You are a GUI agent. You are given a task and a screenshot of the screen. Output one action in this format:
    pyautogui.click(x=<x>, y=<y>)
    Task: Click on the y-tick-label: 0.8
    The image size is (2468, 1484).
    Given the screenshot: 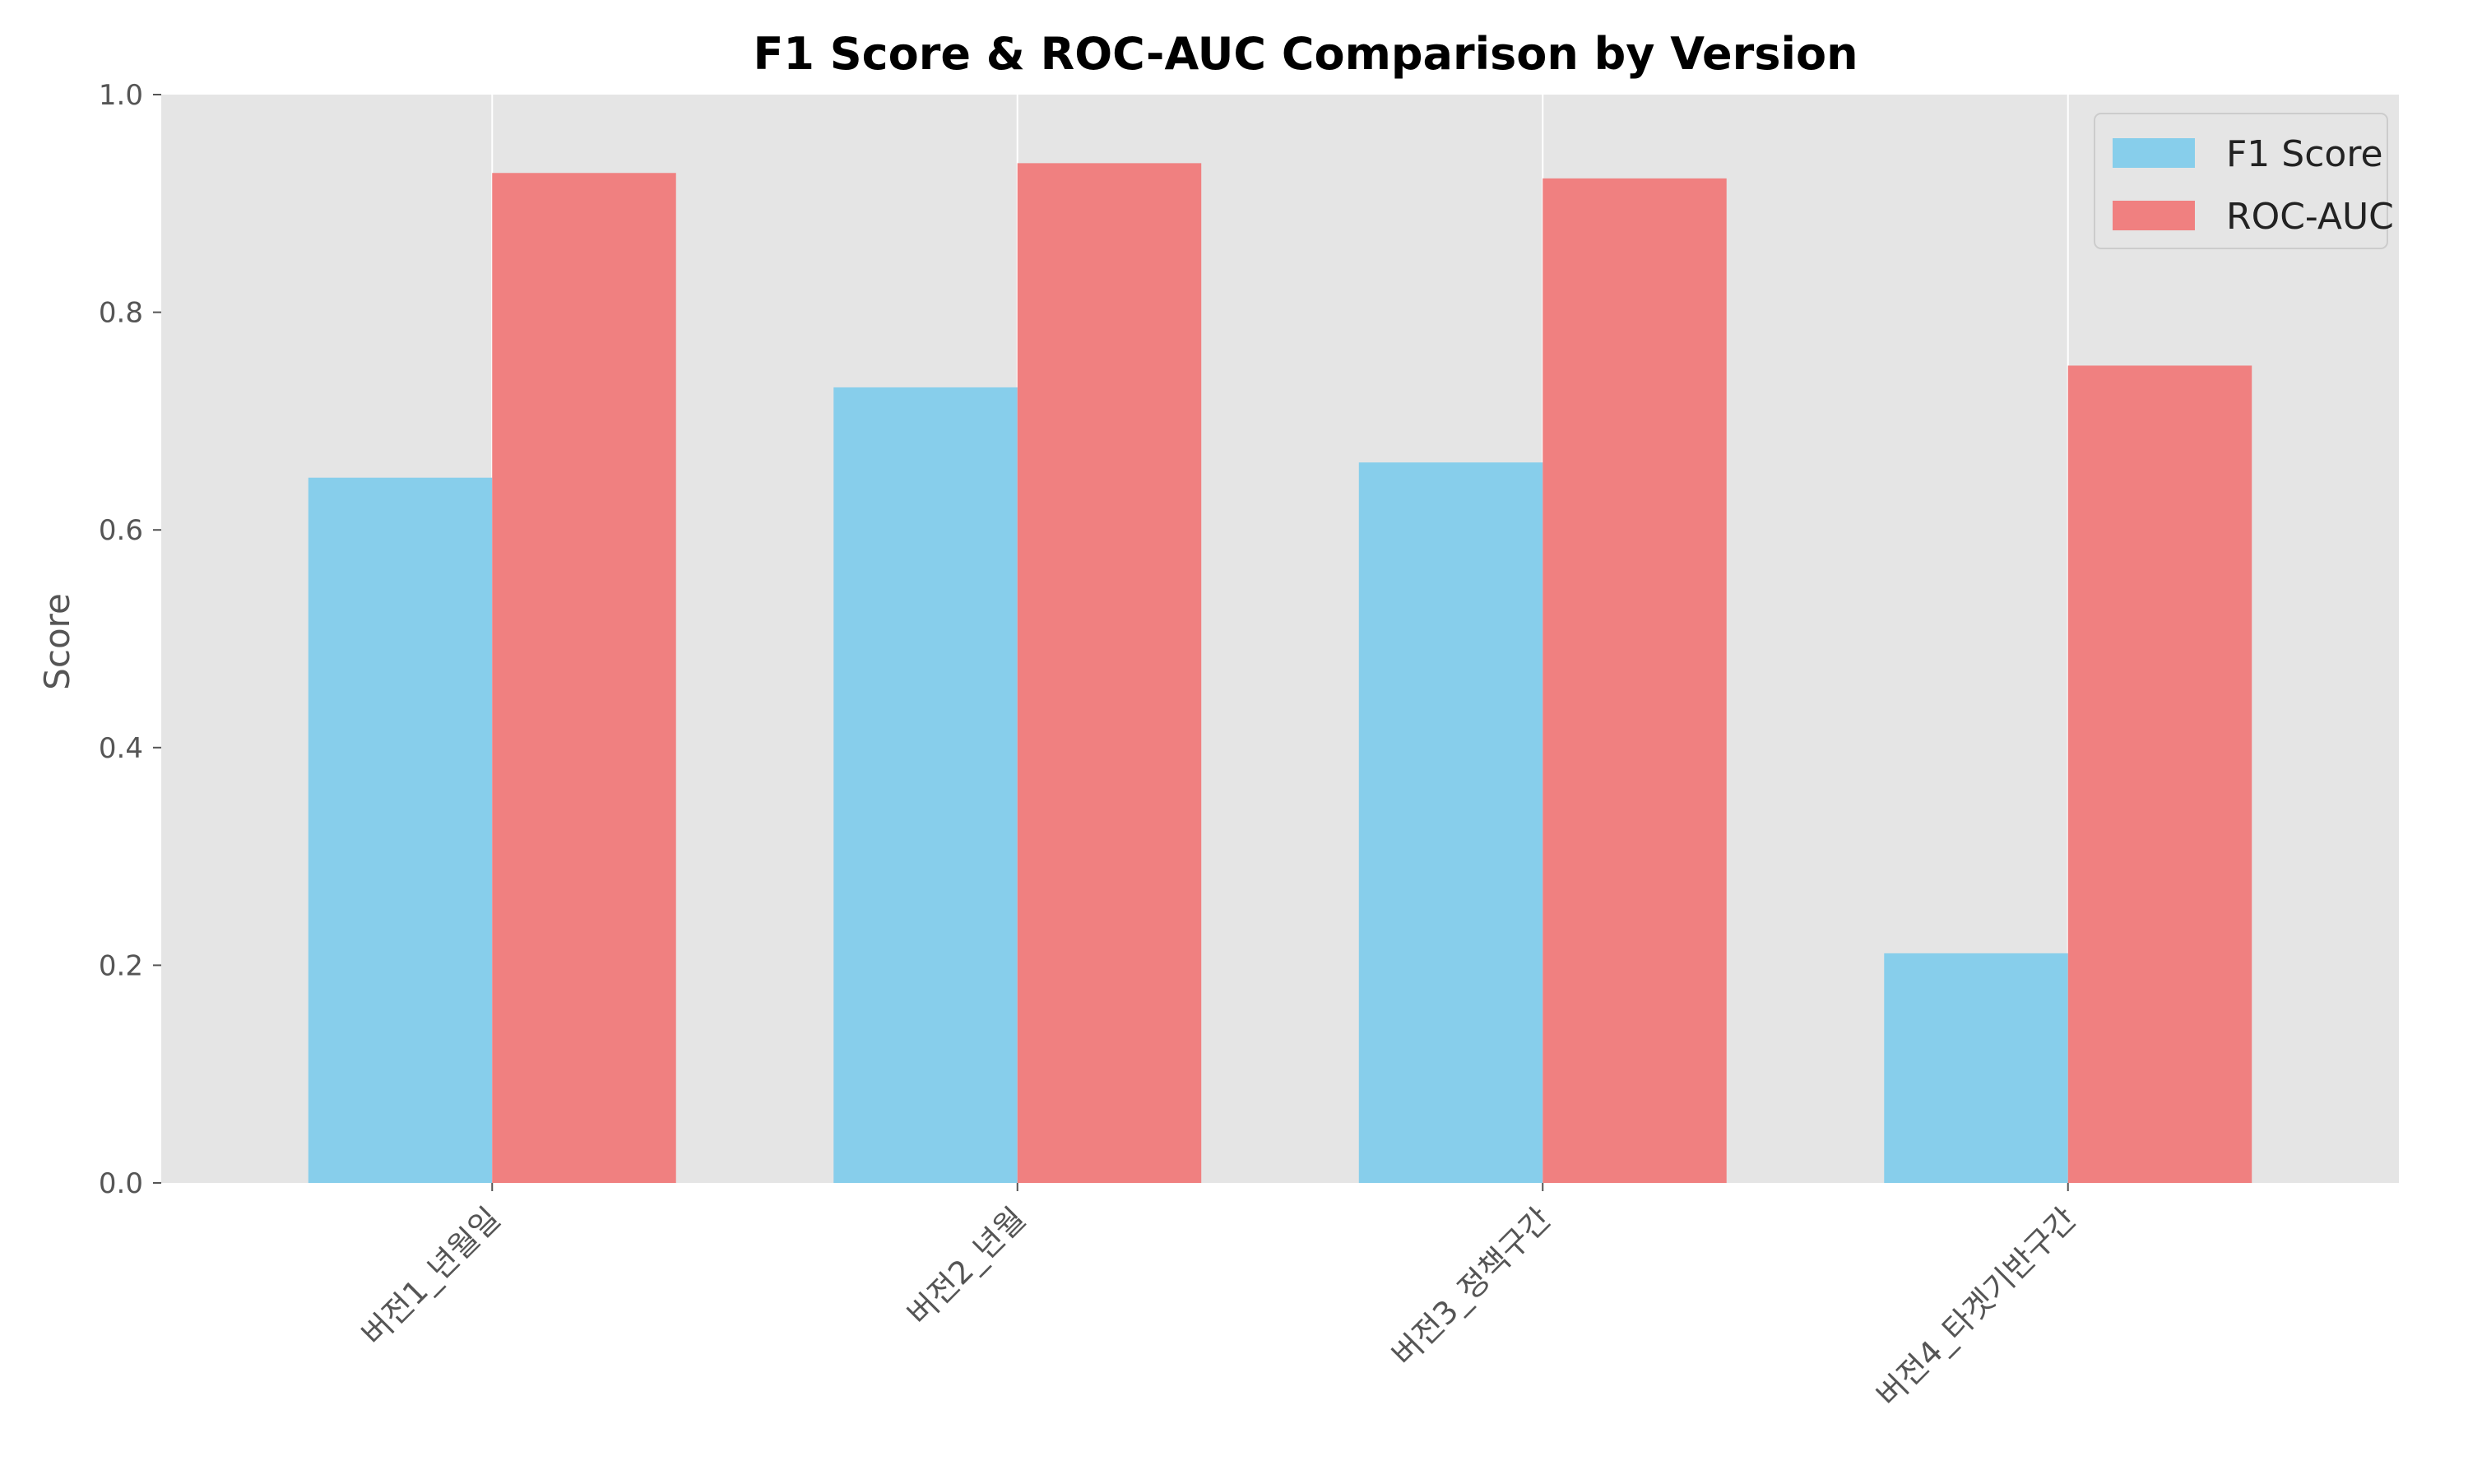 What is the action you would take?
    pyautogui.click(x=121, y=313)
    